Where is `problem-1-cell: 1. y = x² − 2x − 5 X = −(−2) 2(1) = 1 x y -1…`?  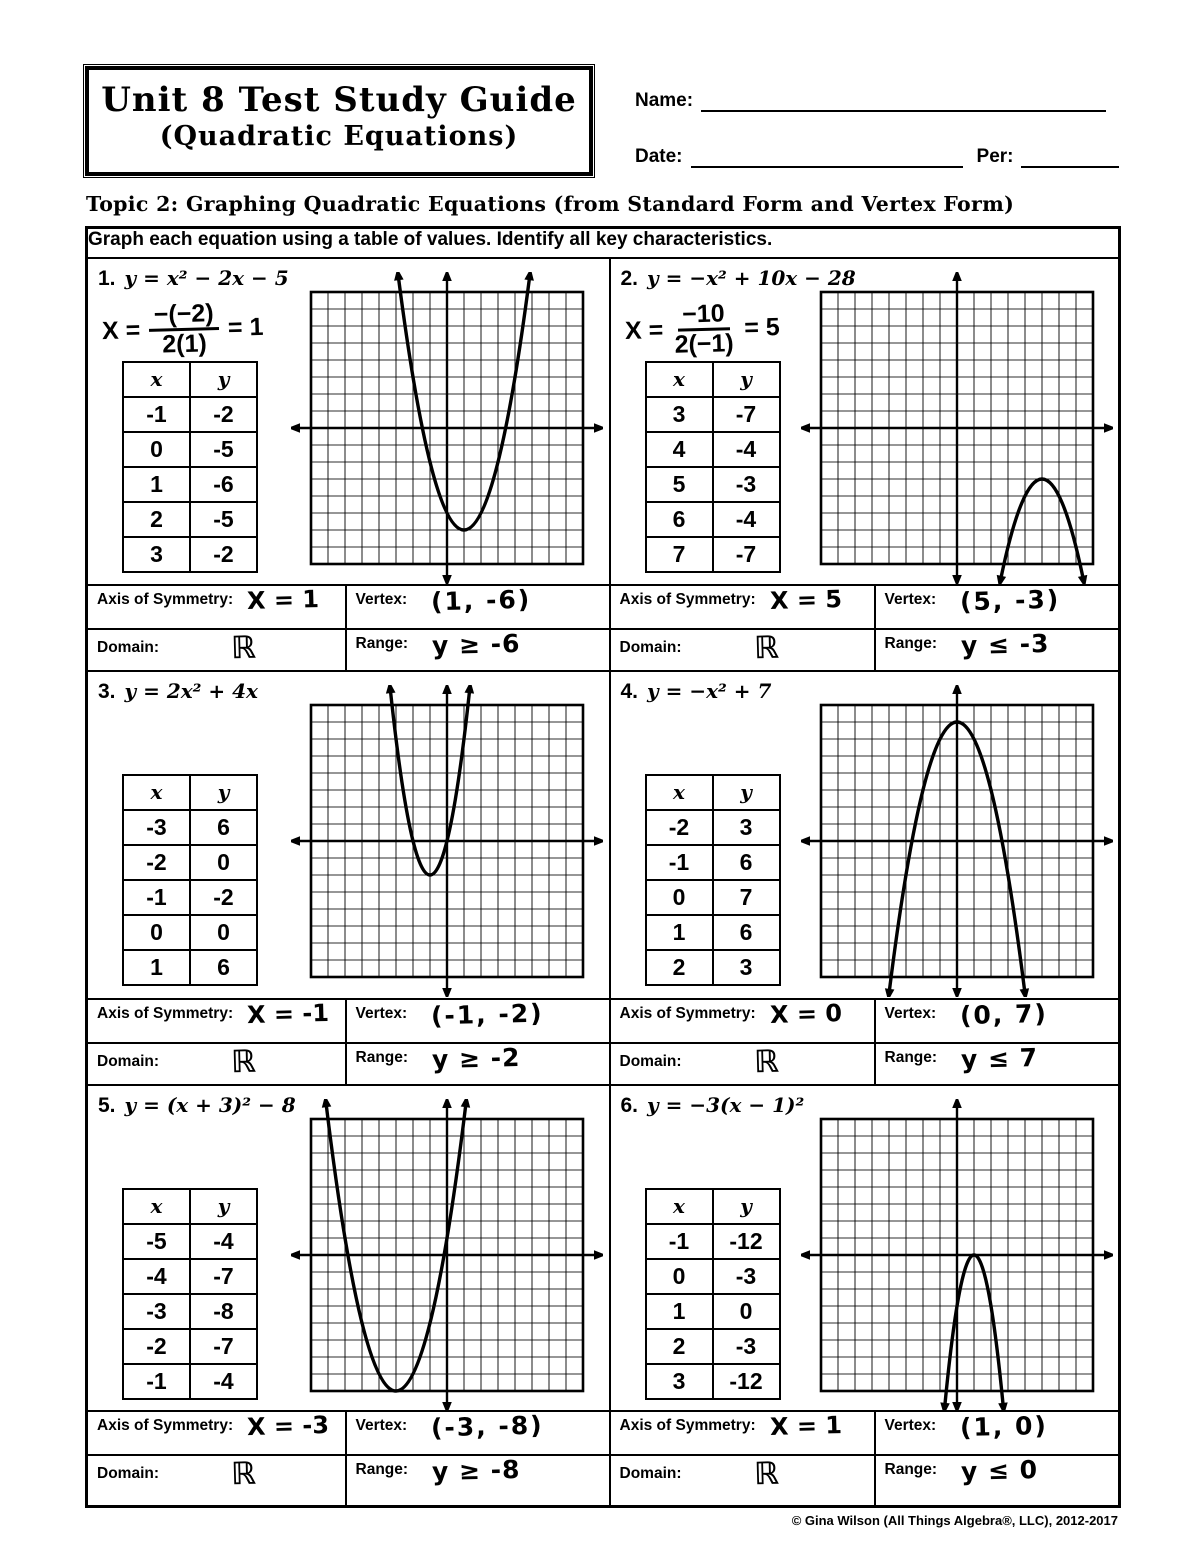 problem-1-cell: 1. y = x² − 2x − 5 X = −(−2) 2(1) = 1 x y -1… is located at coordinates (348, 421).